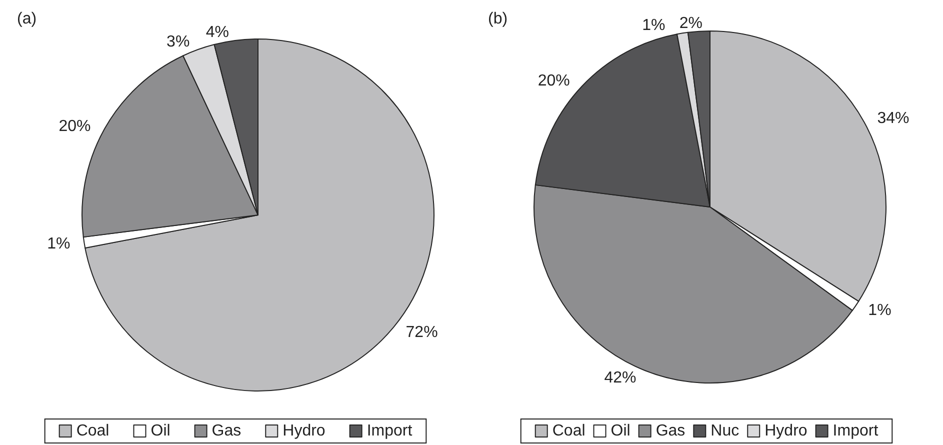  What do you see at coordinates (690, 23) in the screenshot?
I see `data-label: 2%` at bounding box center [690, 23].